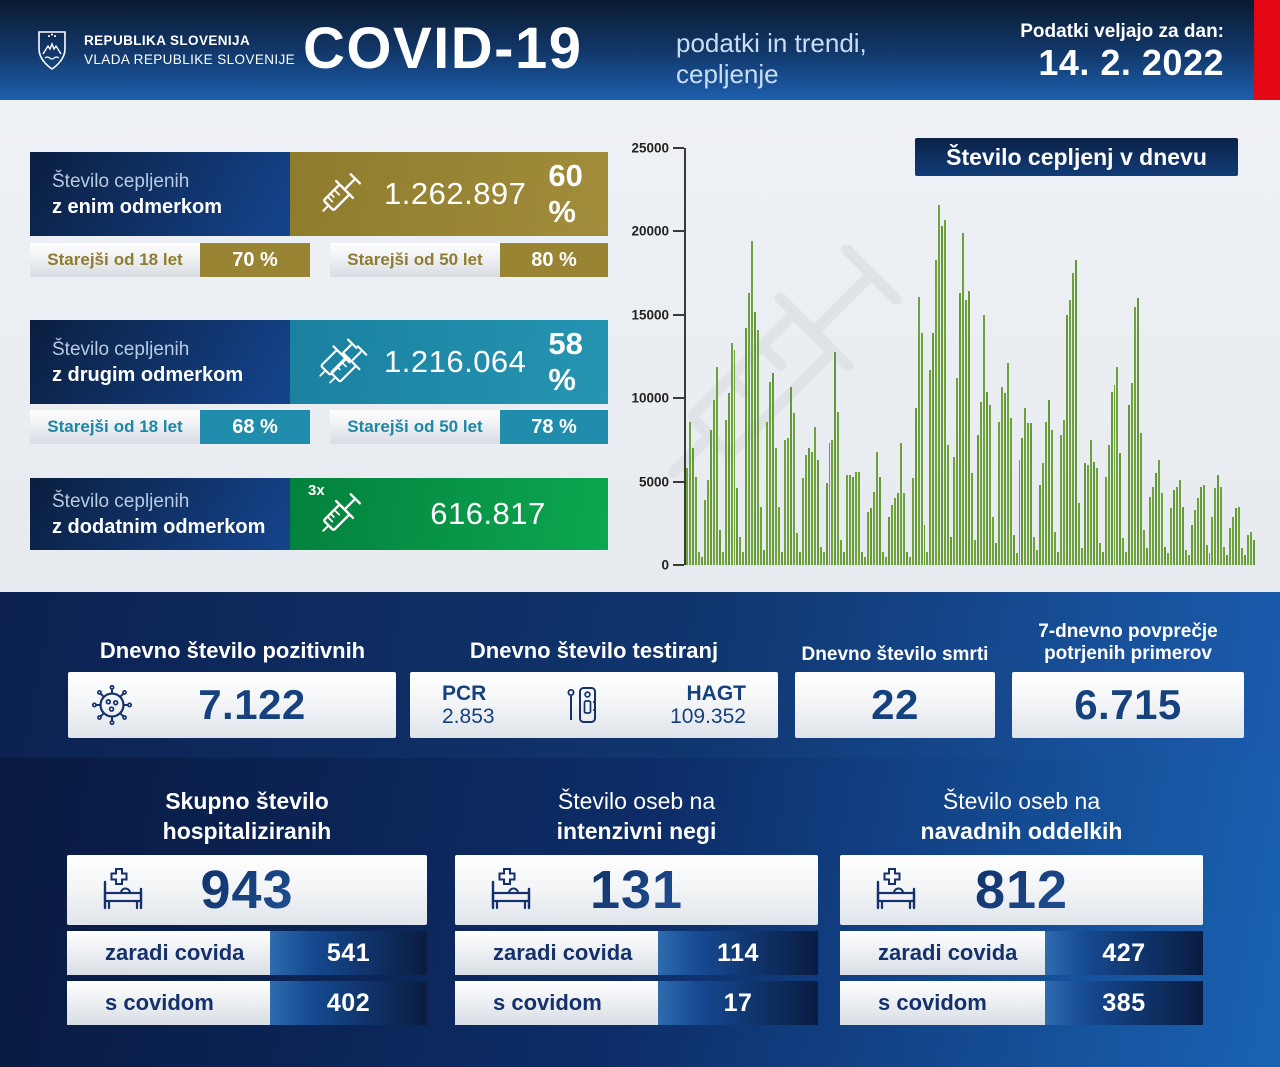 The height and width of the screenshot is (1067, 1280). I want to click on avg7-value: 6.715, so click(1128, 704).